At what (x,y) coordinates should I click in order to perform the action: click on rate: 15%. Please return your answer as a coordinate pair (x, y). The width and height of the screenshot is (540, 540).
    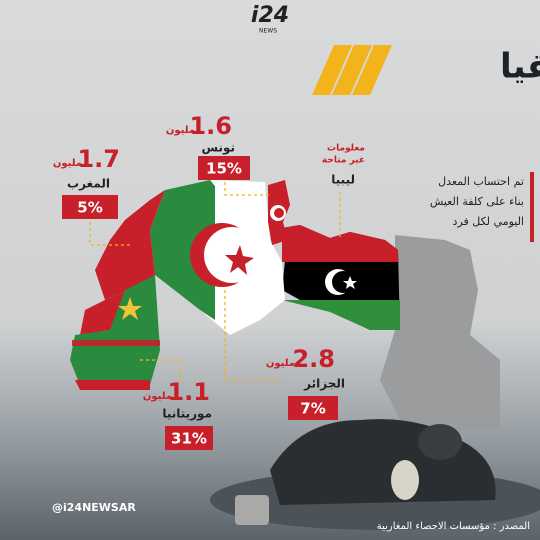
    Looking at the image, I should click on (224, 169).